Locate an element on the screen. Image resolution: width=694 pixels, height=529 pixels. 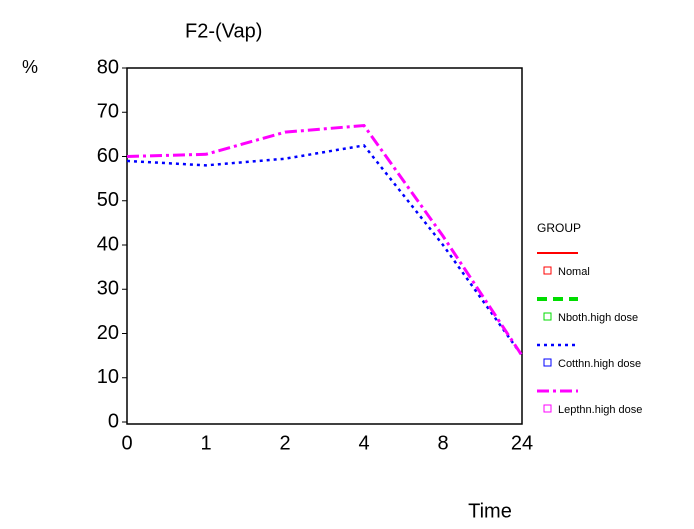
y-axis-label: % is located at coordinates (30, 67).